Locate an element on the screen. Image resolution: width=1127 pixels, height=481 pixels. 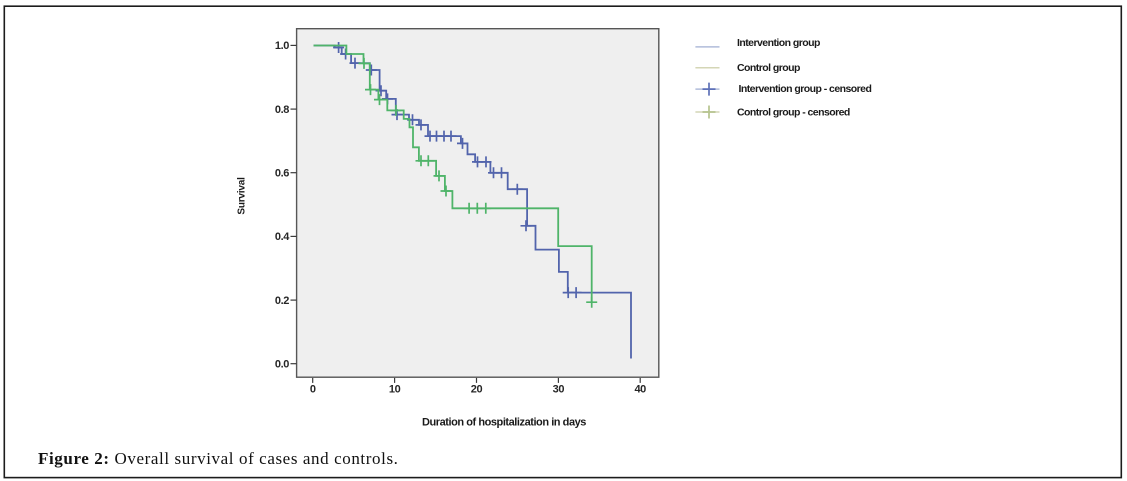
svg-text: 0.2 is located at coordinates (282, 301).